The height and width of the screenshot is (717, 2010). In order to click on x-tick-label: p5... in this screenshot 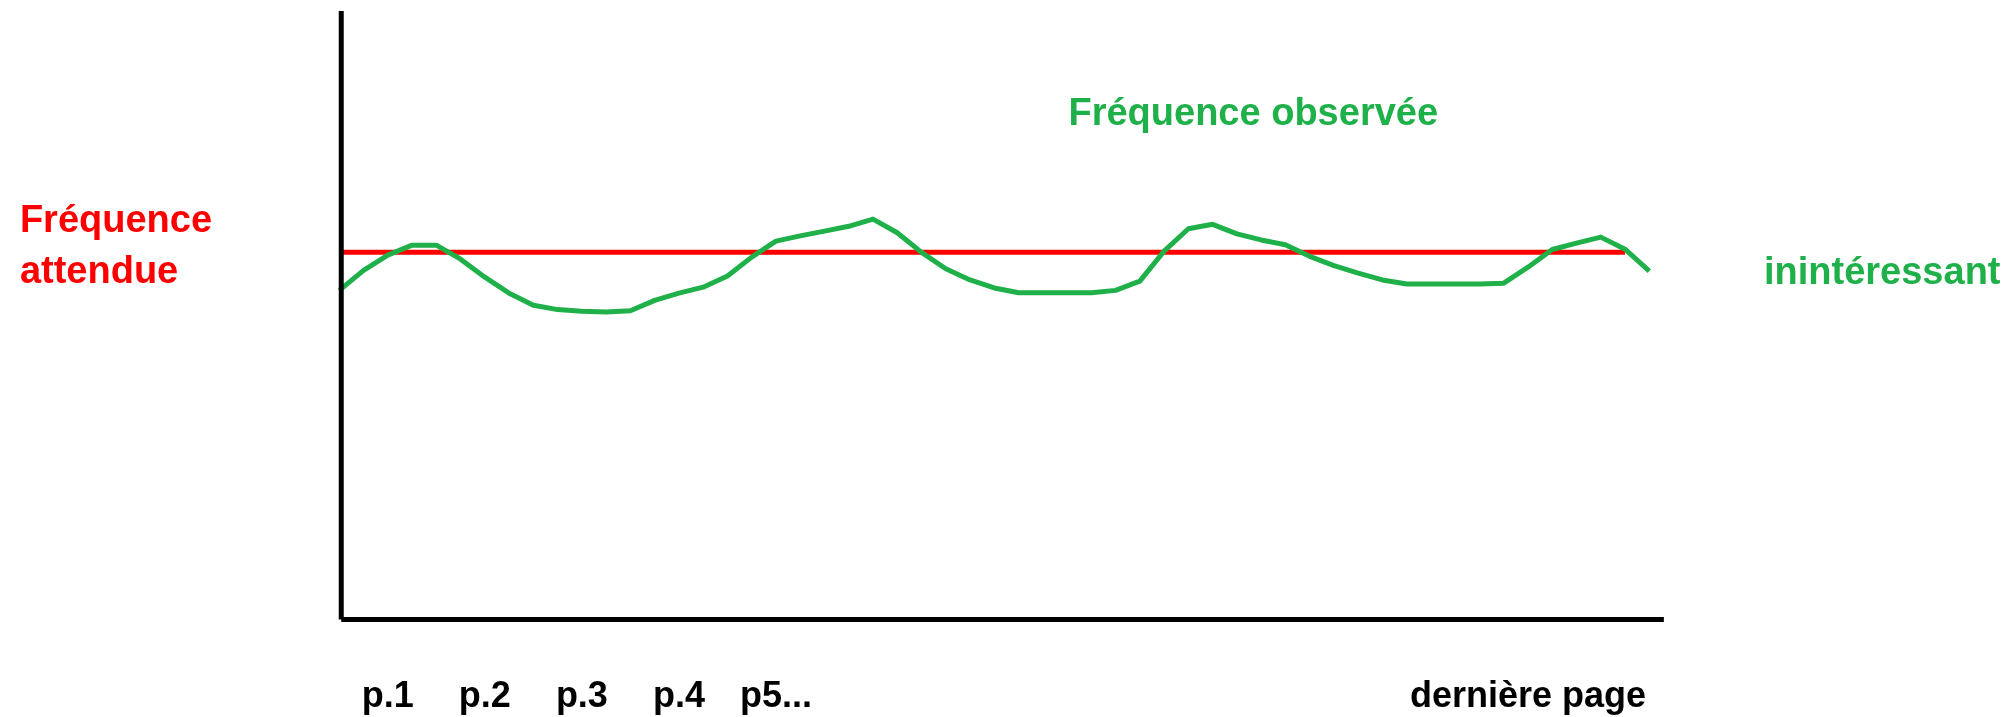, I will do `click(775, 694)`.